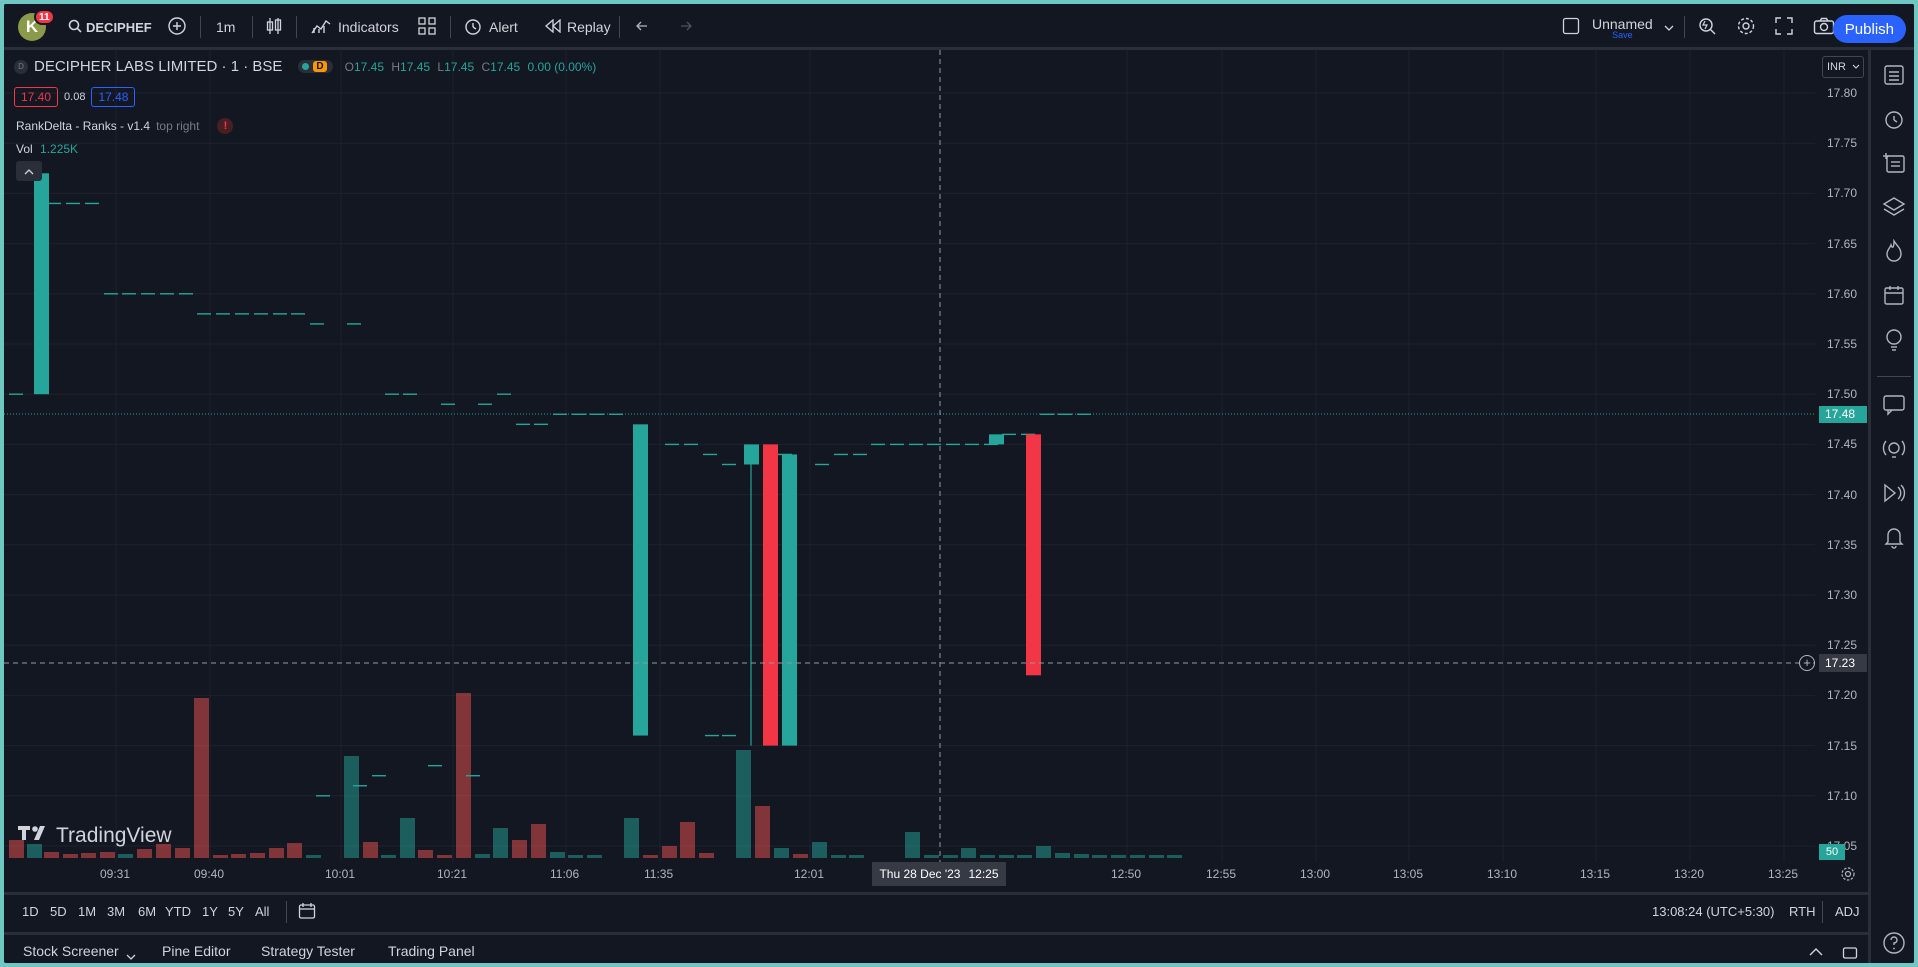  Describe the element at coordinates (236, 911) in the screenshot. I see `range-button: 5Y` at that location.